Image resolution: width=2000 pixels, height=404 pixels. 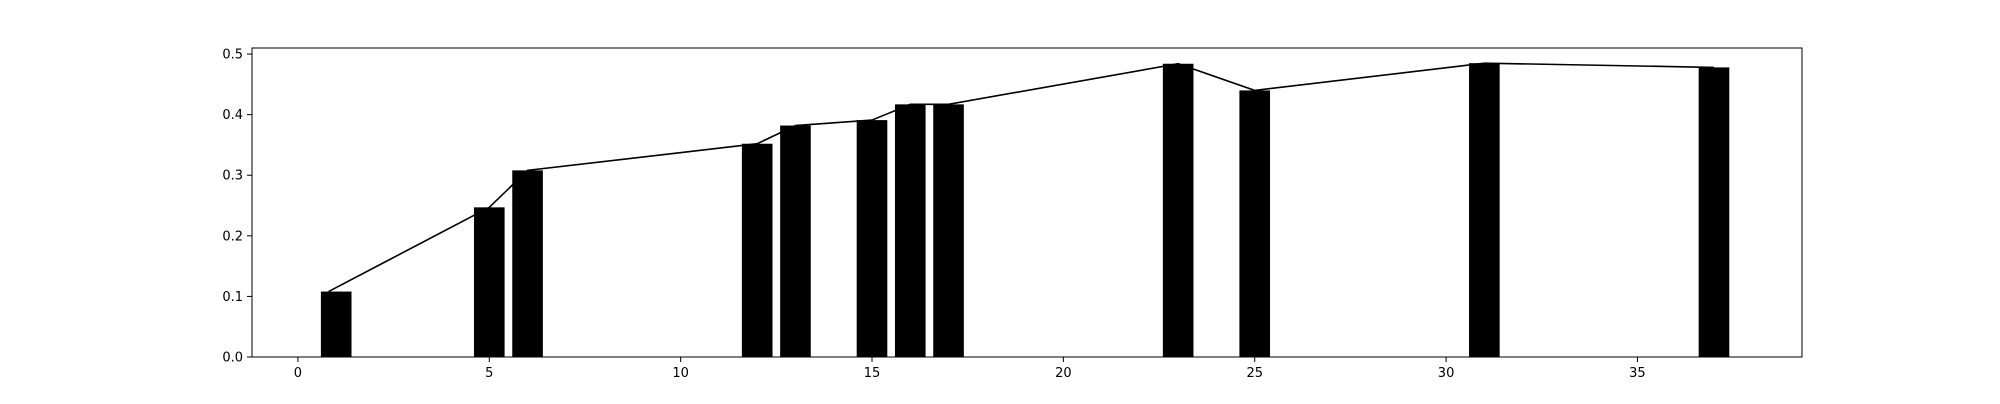 What do you see at coordinates (872, 373) in the screenshot?
I see `x-tick-label-3: 15` at bounding box center [872, 373].